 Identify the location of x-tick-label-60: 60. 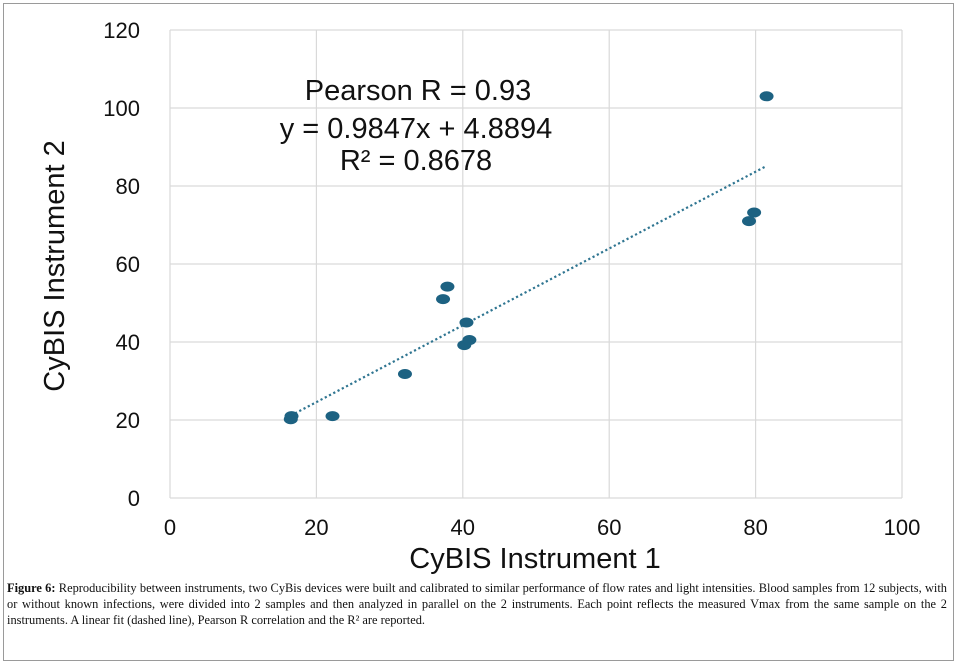
(609, 527).